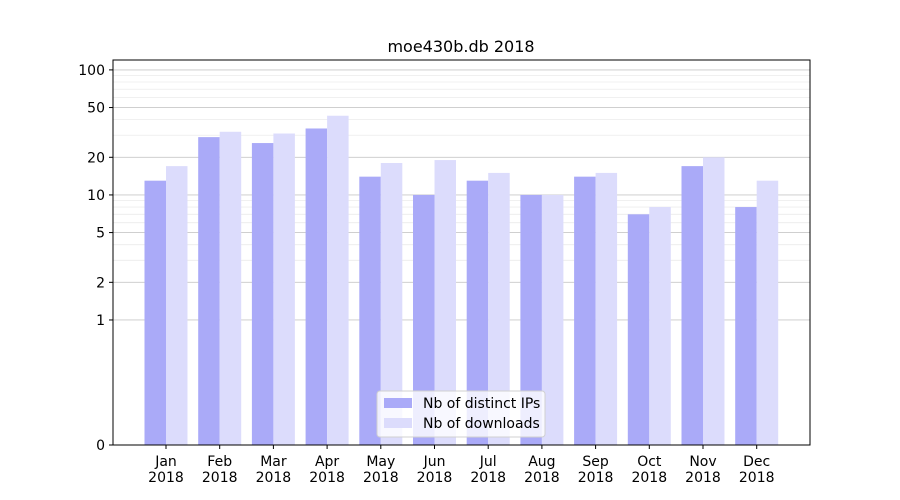  Describe the element at coordinates (100, 283) in the screenshot. I see `y-tick-label: 2` at that location.